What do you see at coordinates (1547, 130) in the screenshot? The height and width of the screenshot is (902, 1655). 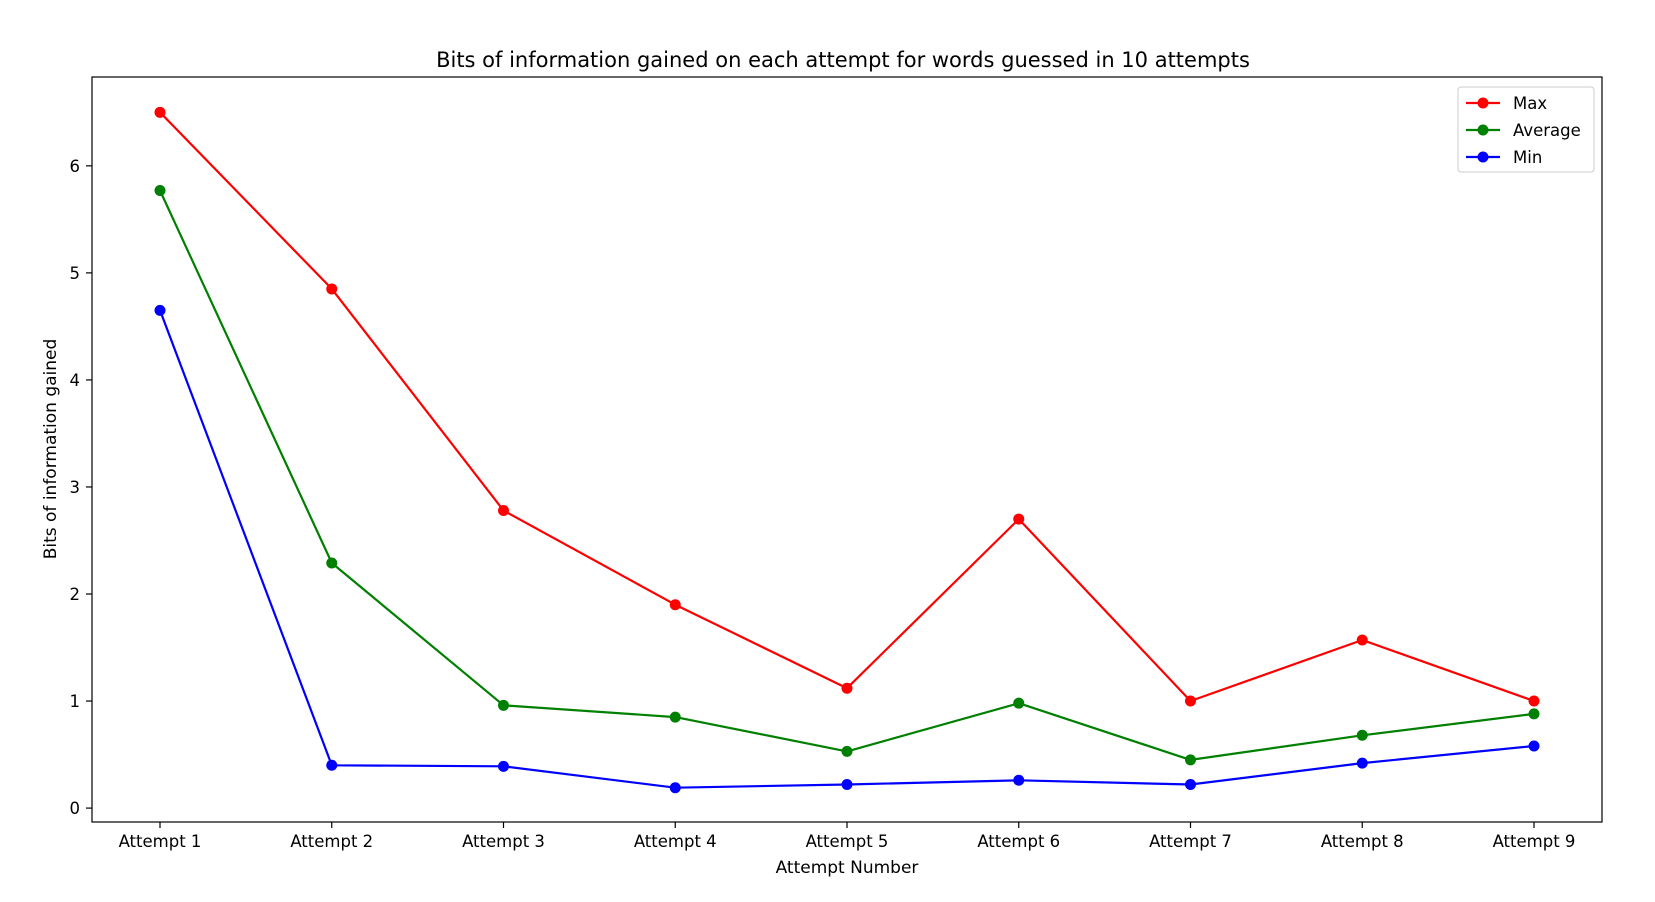 I see `legend-label-average: Average` at bounding box center [1547, 130].